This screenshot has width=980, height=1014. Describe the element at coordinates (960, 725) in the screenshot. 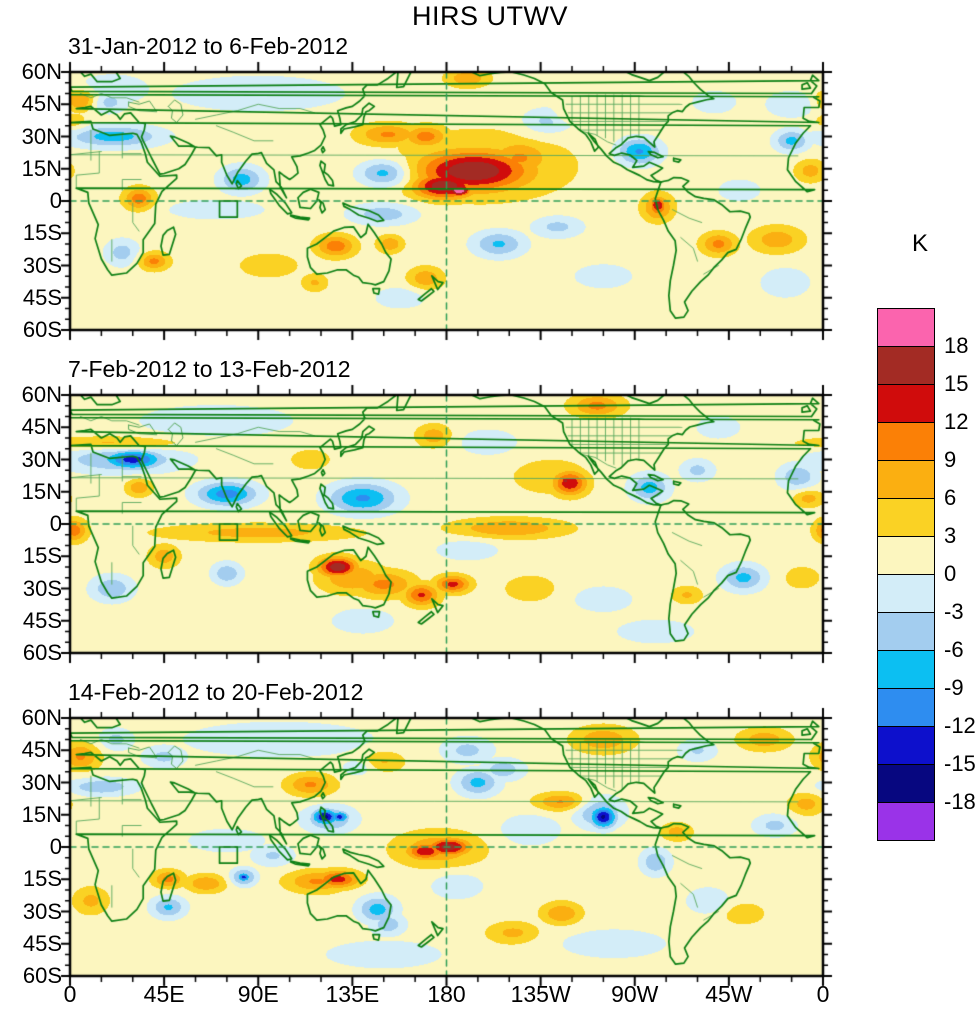

I see `colorbar-tick-label: -12` at that location.